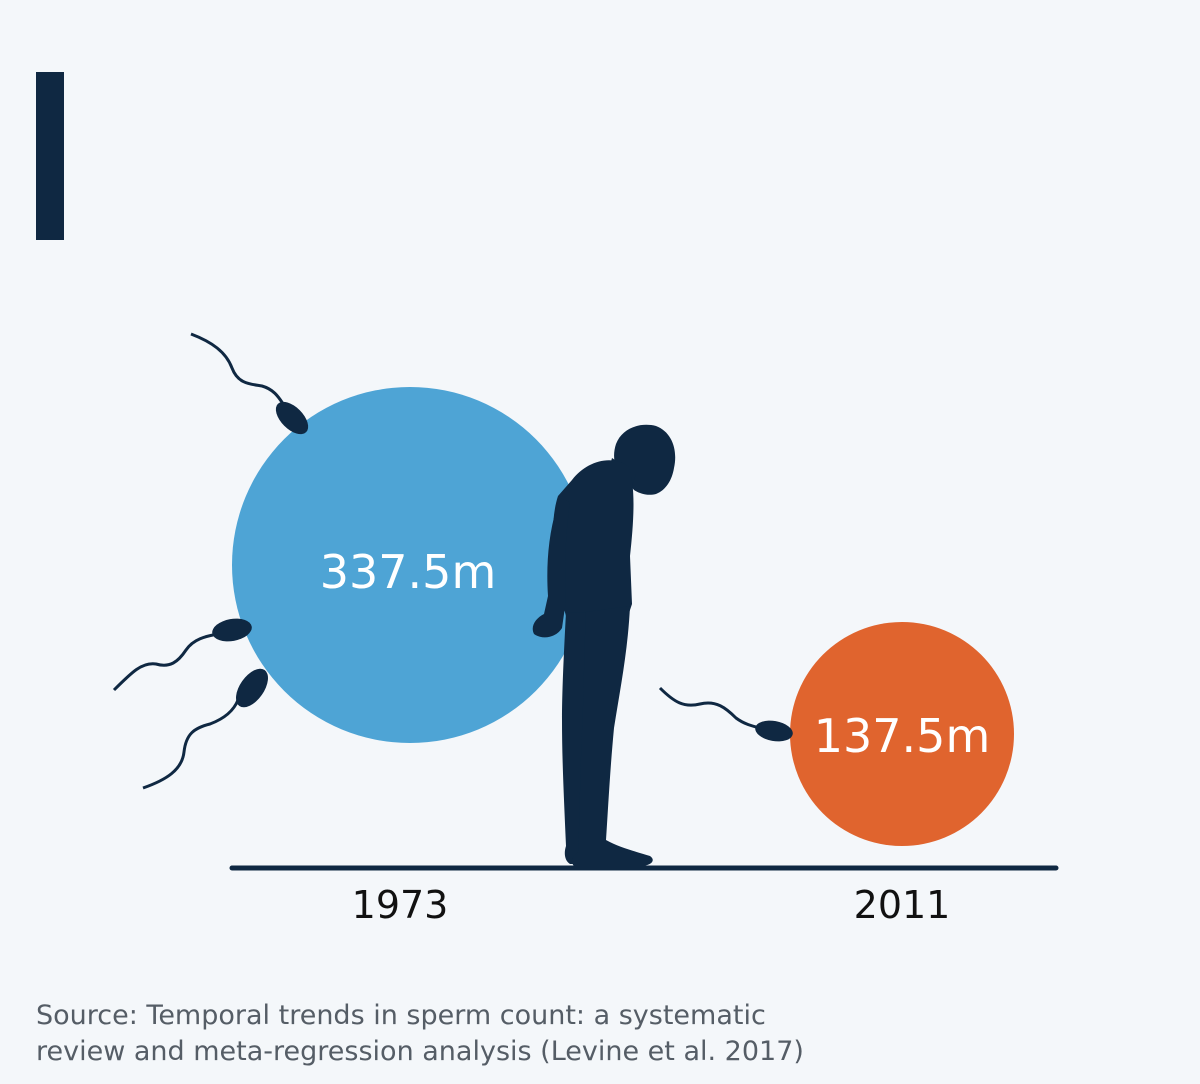  Describe the element at coordinates (902, 905) in the screenshot. I see `category-label-2011: 2011` at that location.